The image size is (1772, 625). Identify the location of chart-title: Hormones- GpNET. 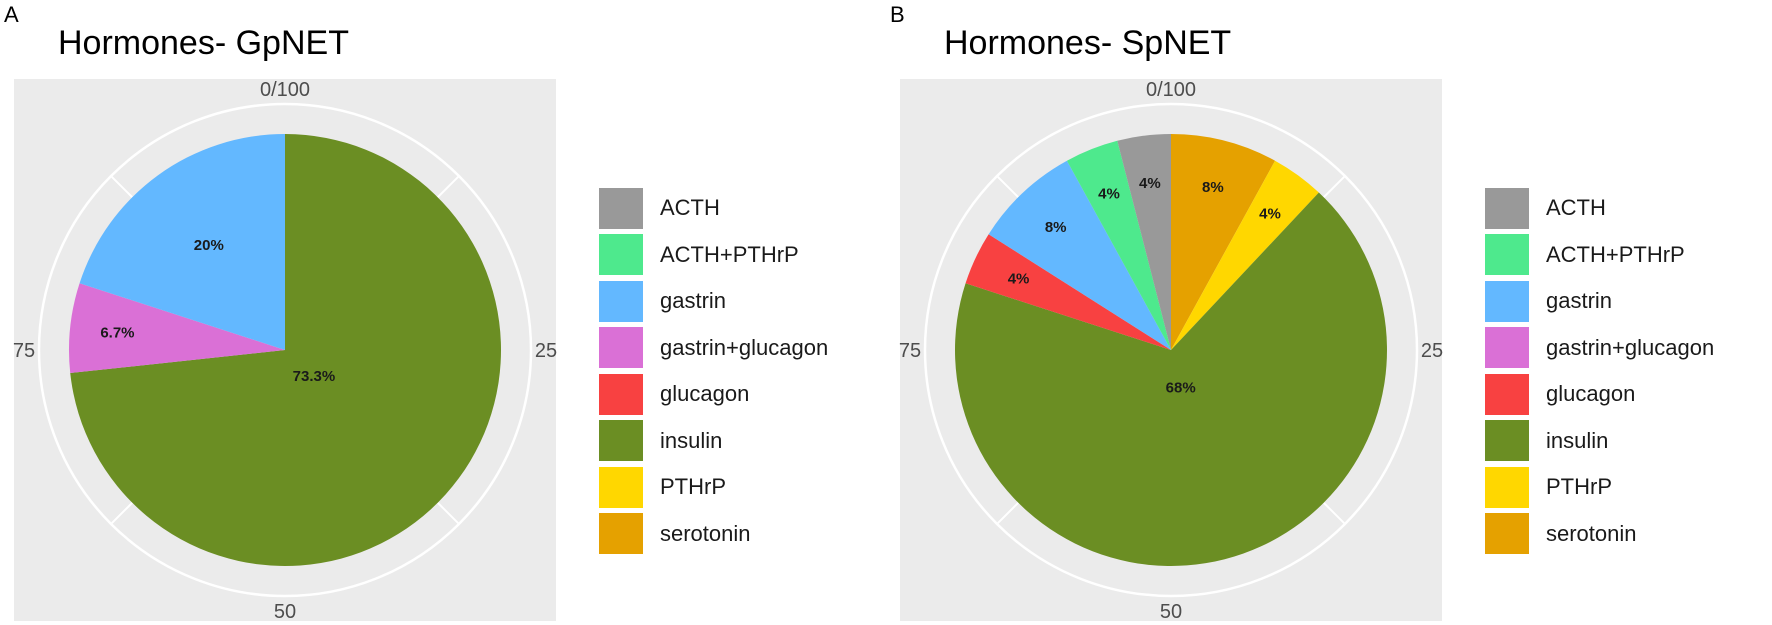
(203, 43).